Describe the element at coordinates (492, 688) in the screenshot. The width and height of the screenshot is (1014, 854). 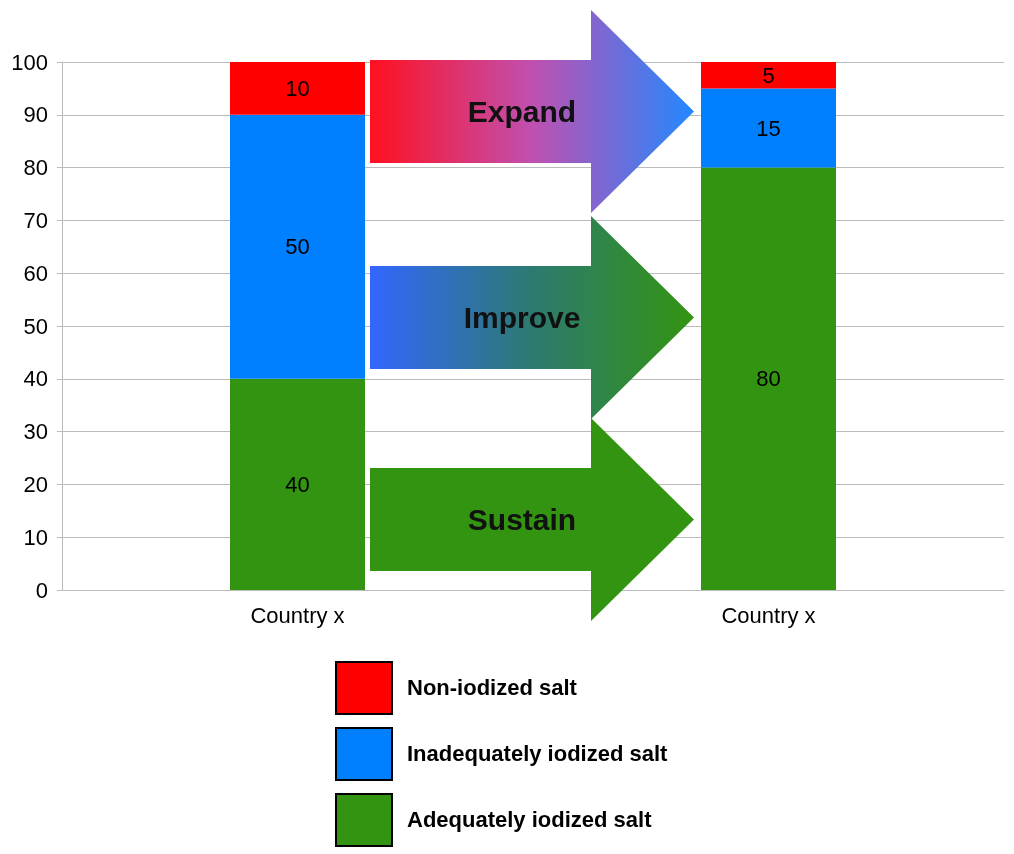
I see `legend-label: Non-iodized salt` at that location.